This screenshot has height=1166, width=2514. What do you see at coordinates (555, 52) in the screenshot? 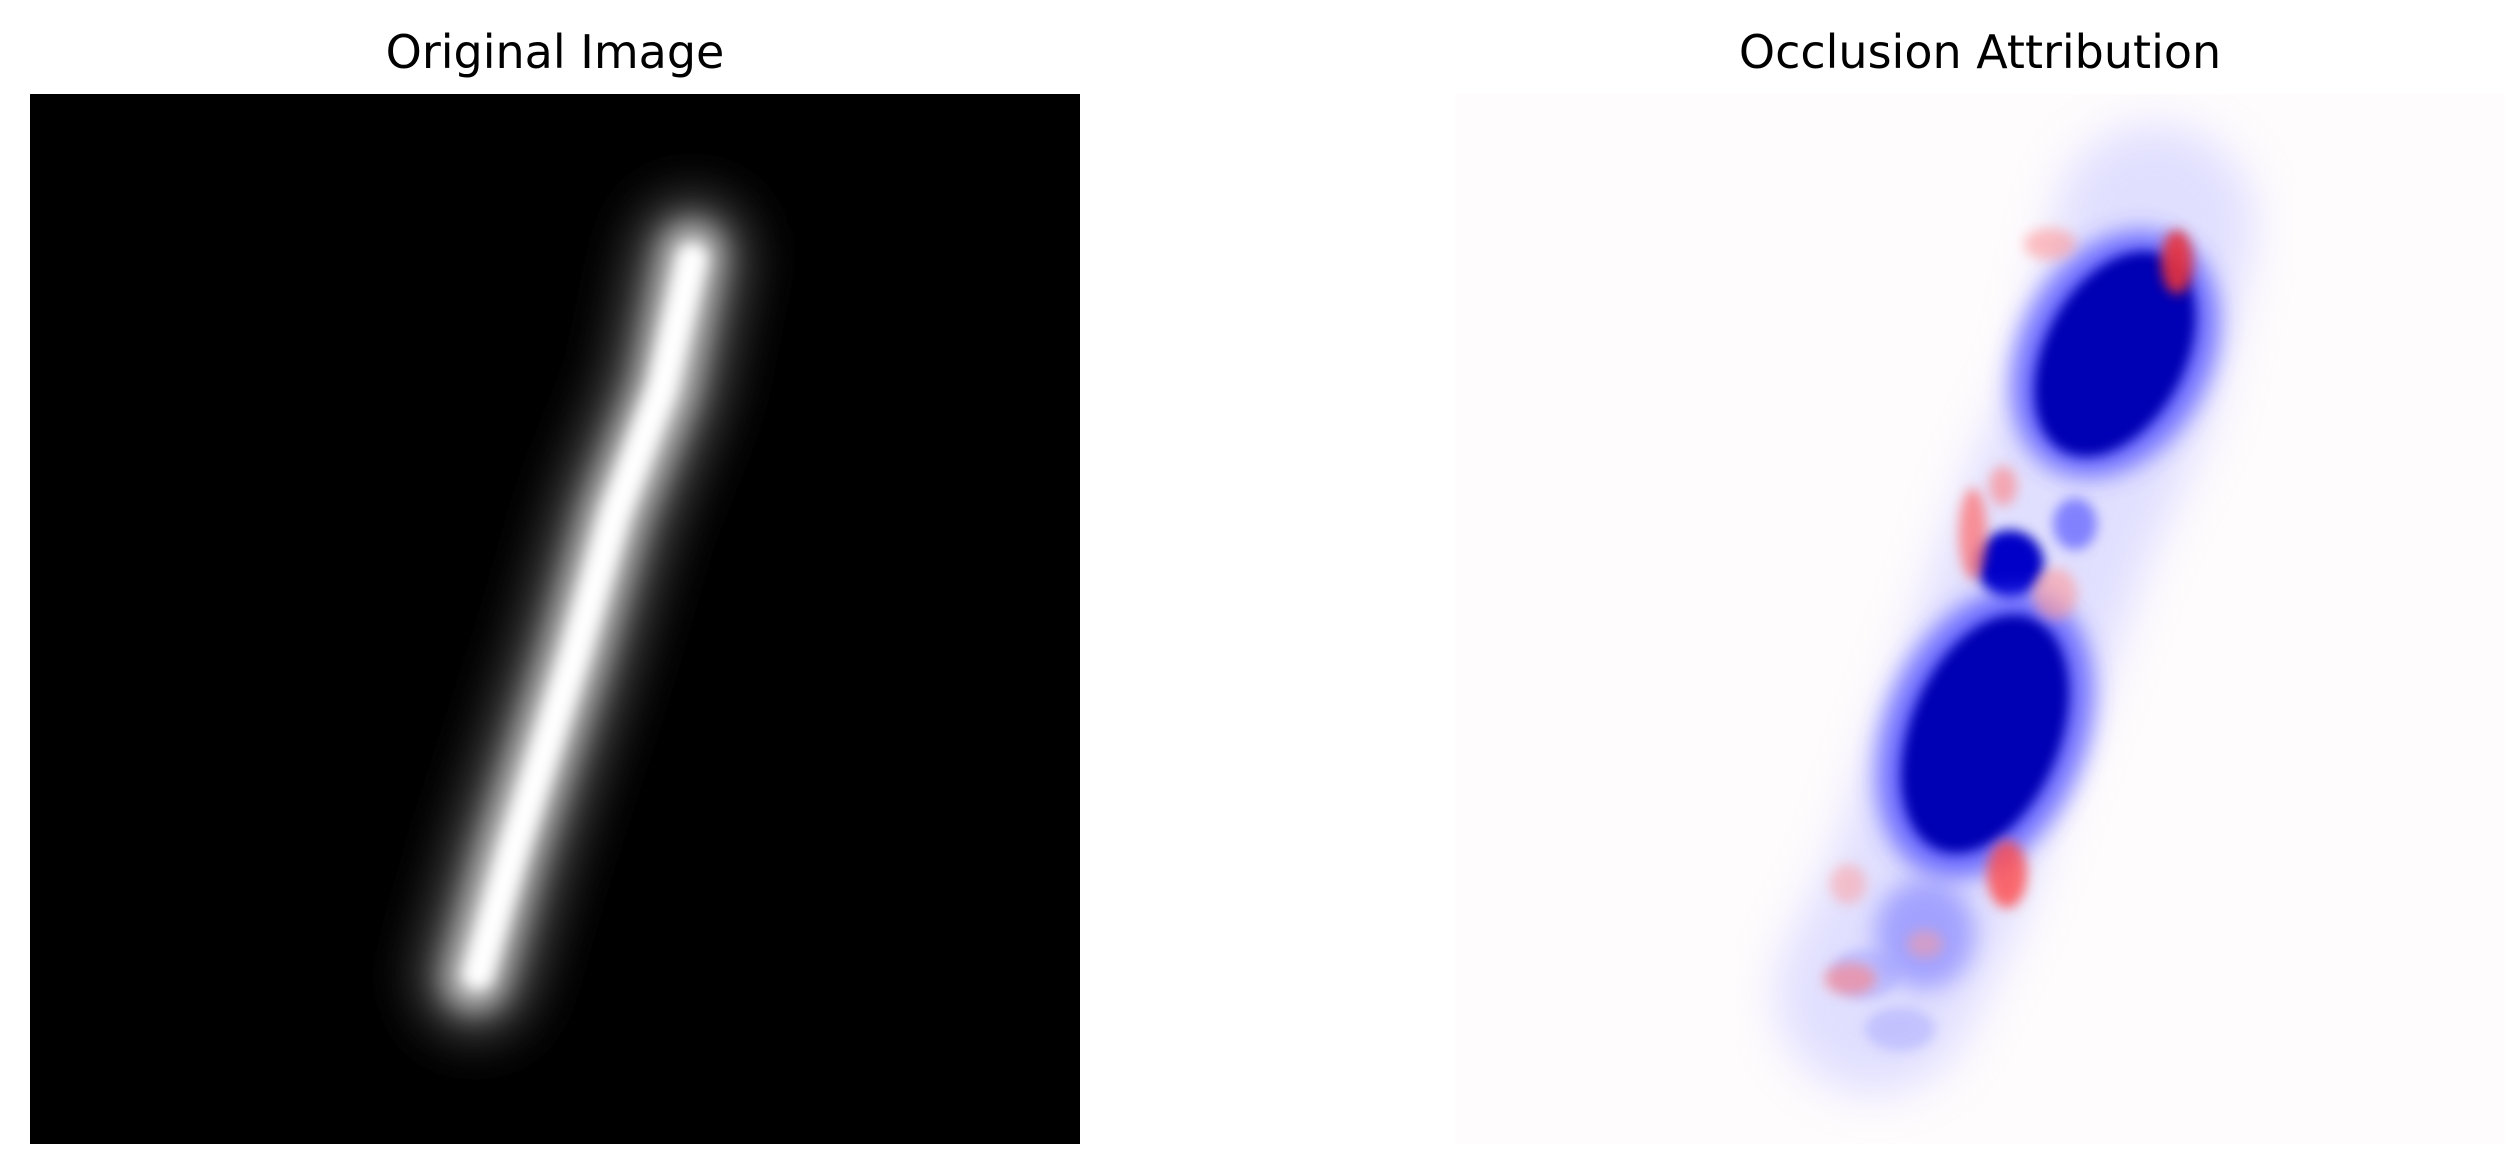
I see `original-image-title: Original Image` at bounding box center [555, 52].